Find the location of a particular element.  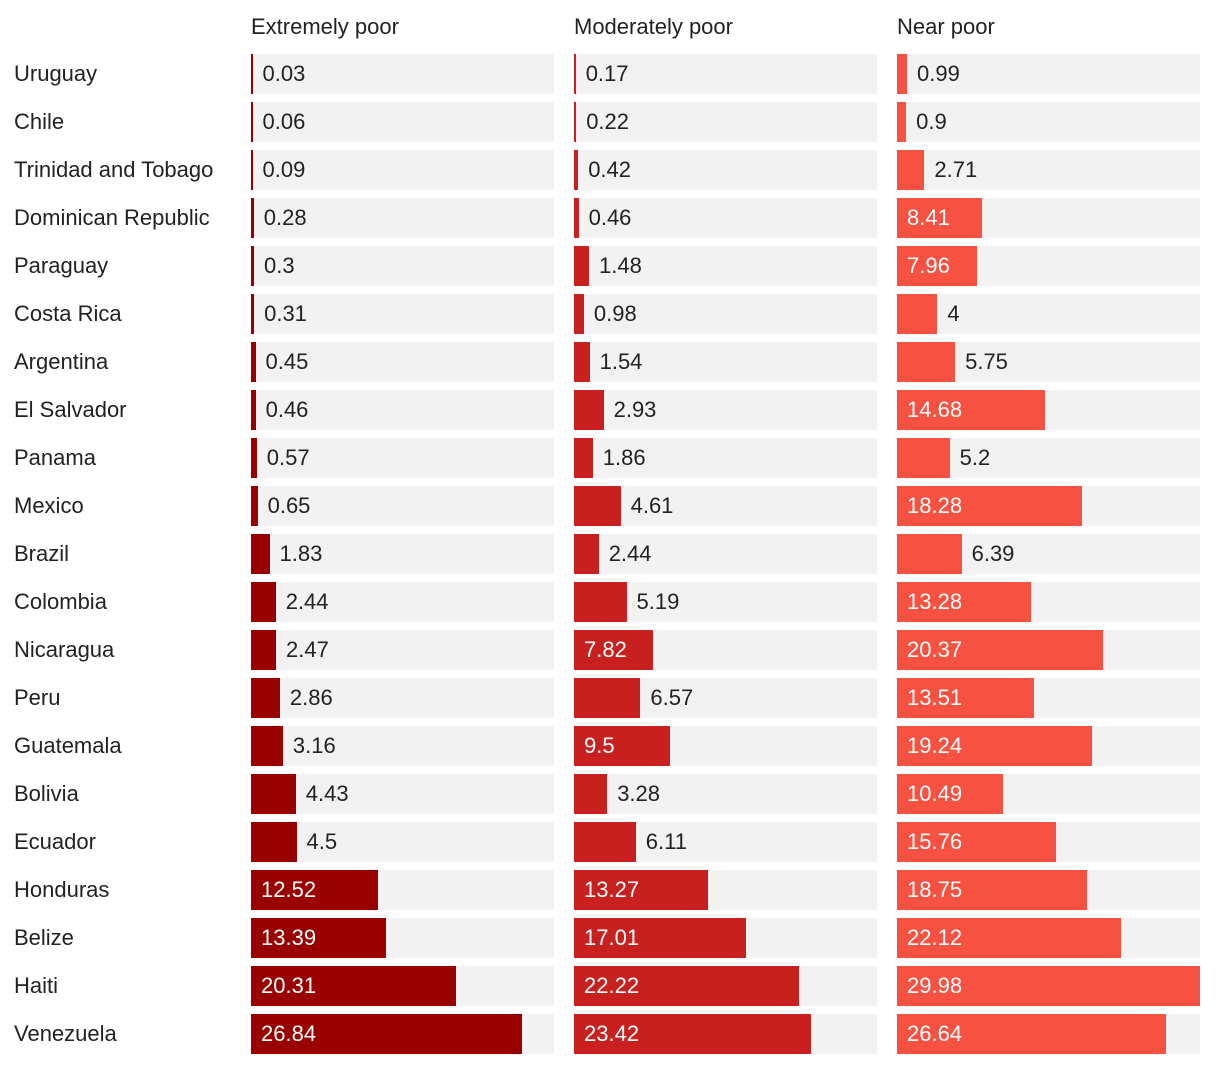

data-label: 2.86 is located at coordinates (311, 697).